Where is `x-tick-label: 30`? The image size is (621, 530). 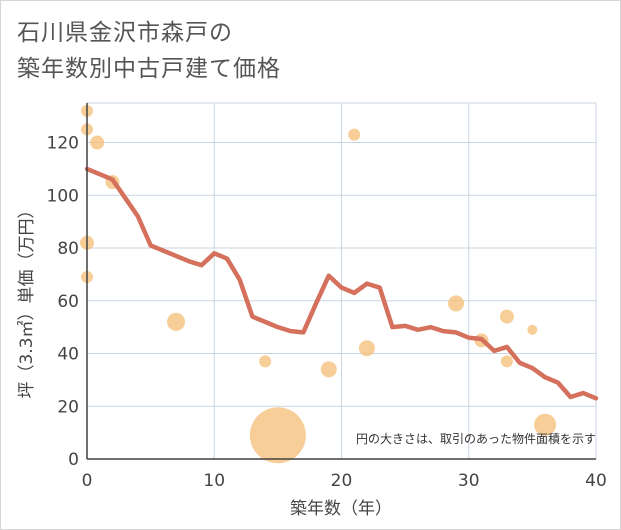 x-tick-label: 30 is located at coordinates (469, 481).